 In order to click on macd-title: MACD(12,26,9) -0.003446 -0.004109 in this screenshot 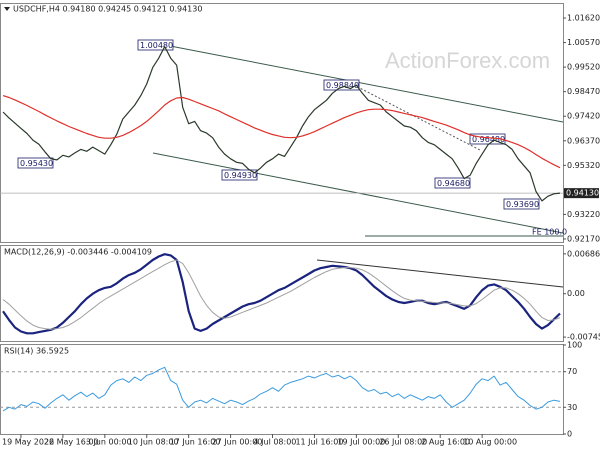, I will do `click(78, 252)`.